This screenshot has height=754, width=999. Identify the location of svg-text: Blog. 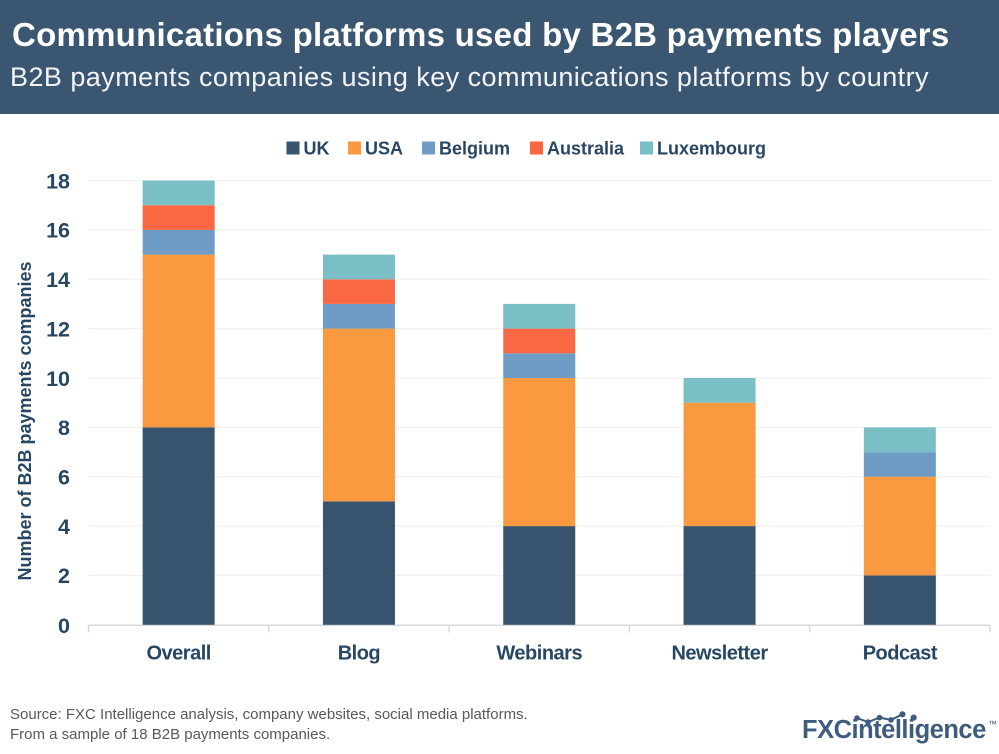
(359, 654).